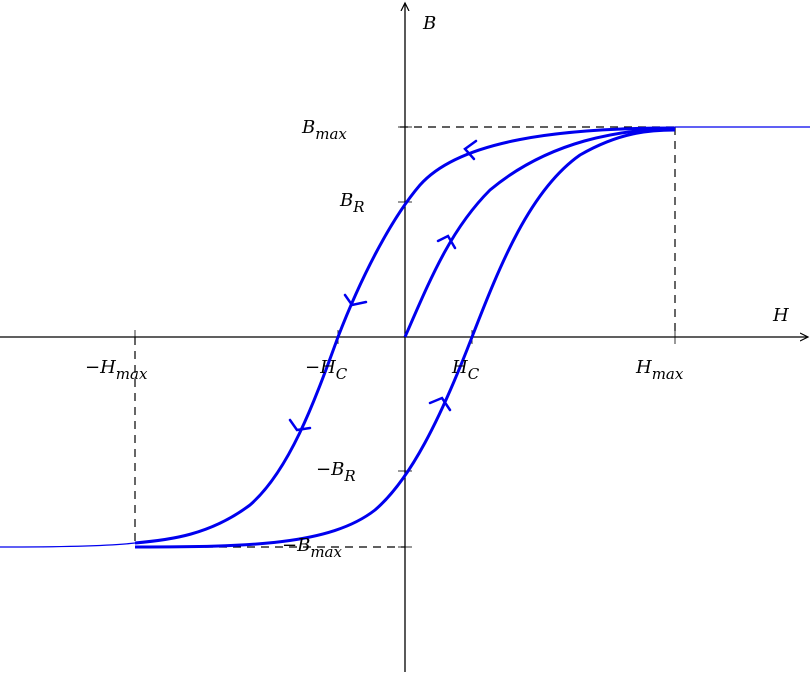 The width and height of the screenshot is (812, 675). I want to click on label-neg-bmax: −Bmax, so click(312, 548).